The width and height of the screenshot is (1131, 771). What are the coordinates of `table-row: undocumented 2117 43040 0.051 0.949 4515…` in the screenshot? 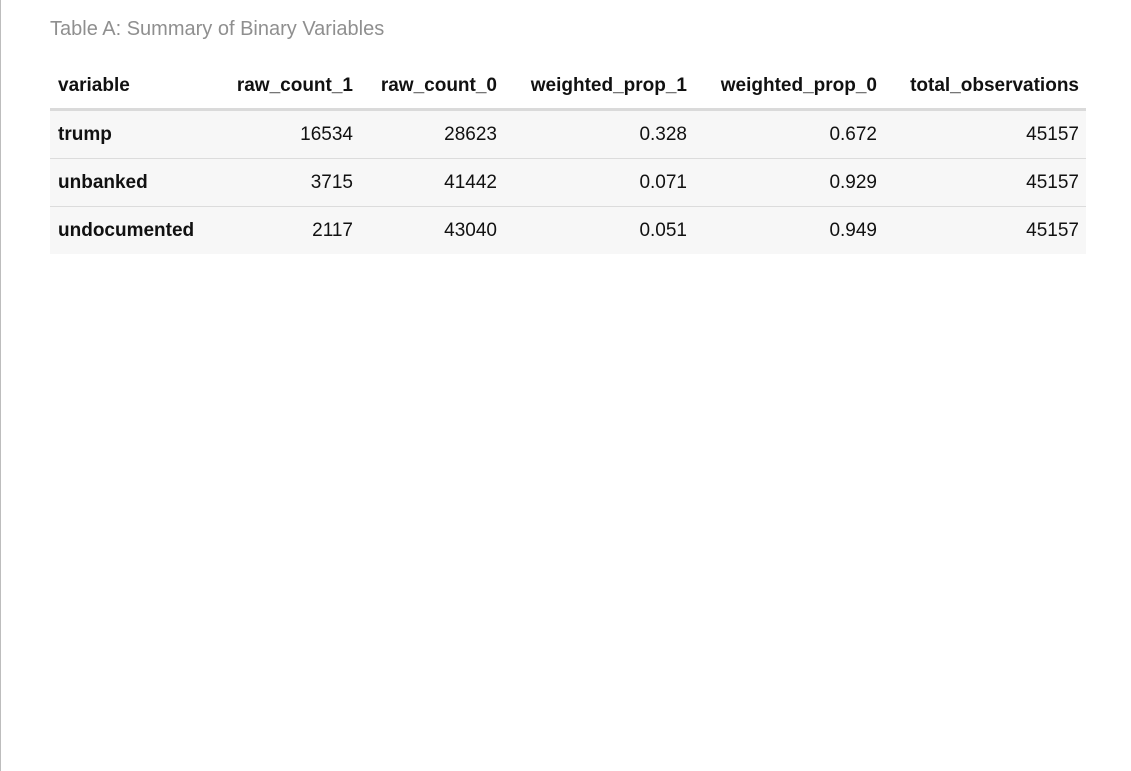 It's located at (568, 230).